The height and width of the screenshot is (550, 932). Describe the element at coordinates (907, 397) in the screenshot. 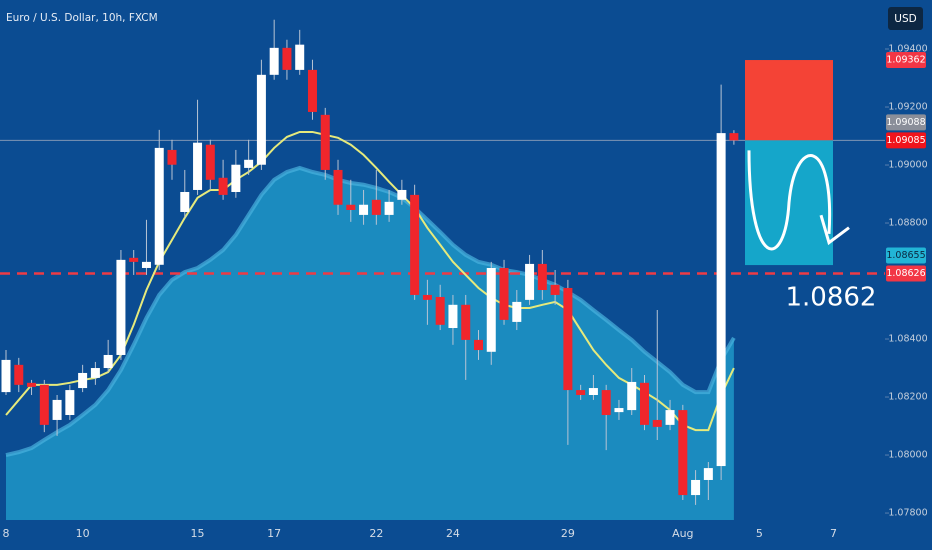

I see `y-tick-label: 1.08200` at that location.